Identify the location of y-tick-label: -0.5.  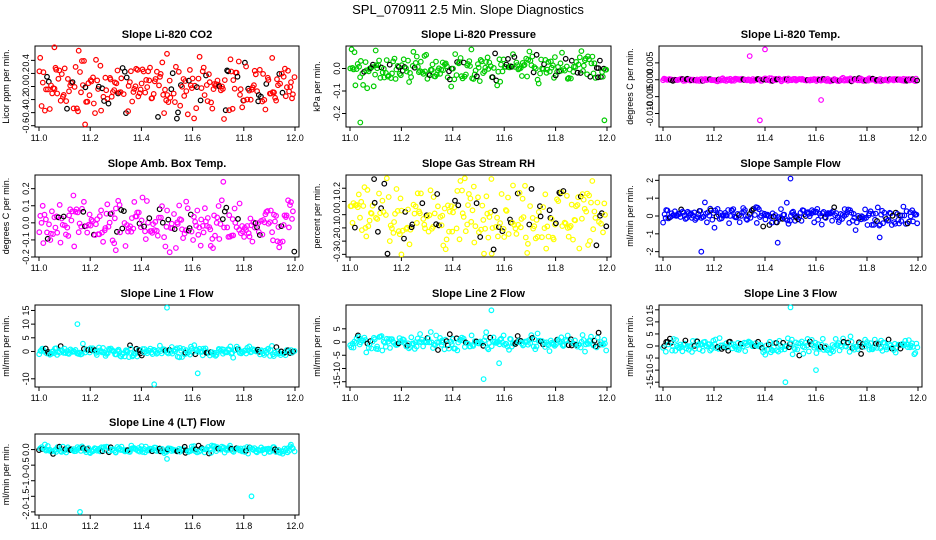
(26, 465).